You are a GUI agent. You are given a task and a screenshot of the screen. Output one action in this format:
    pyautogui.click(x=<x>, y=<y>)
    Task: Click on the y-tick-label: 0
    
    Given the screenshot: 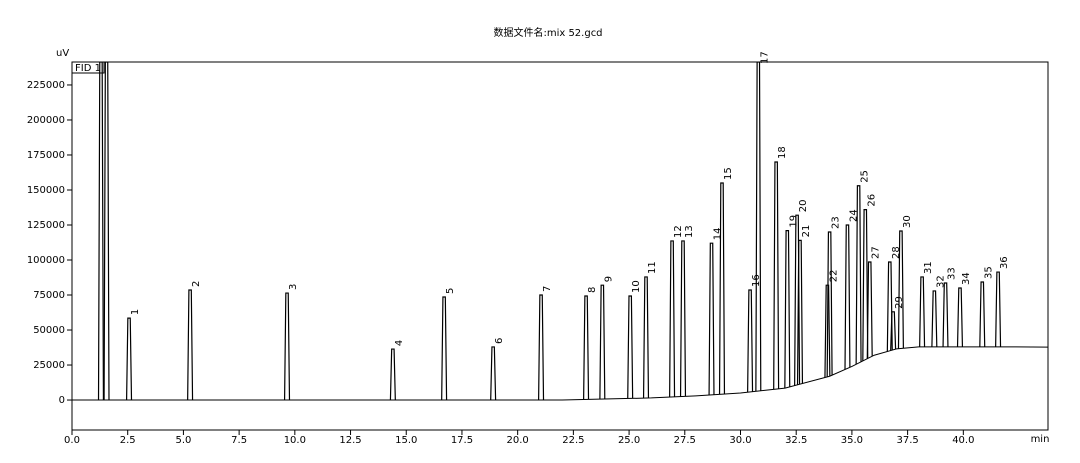 What is the action you would take?
    pyautogui.click(x=62, y=400)
    